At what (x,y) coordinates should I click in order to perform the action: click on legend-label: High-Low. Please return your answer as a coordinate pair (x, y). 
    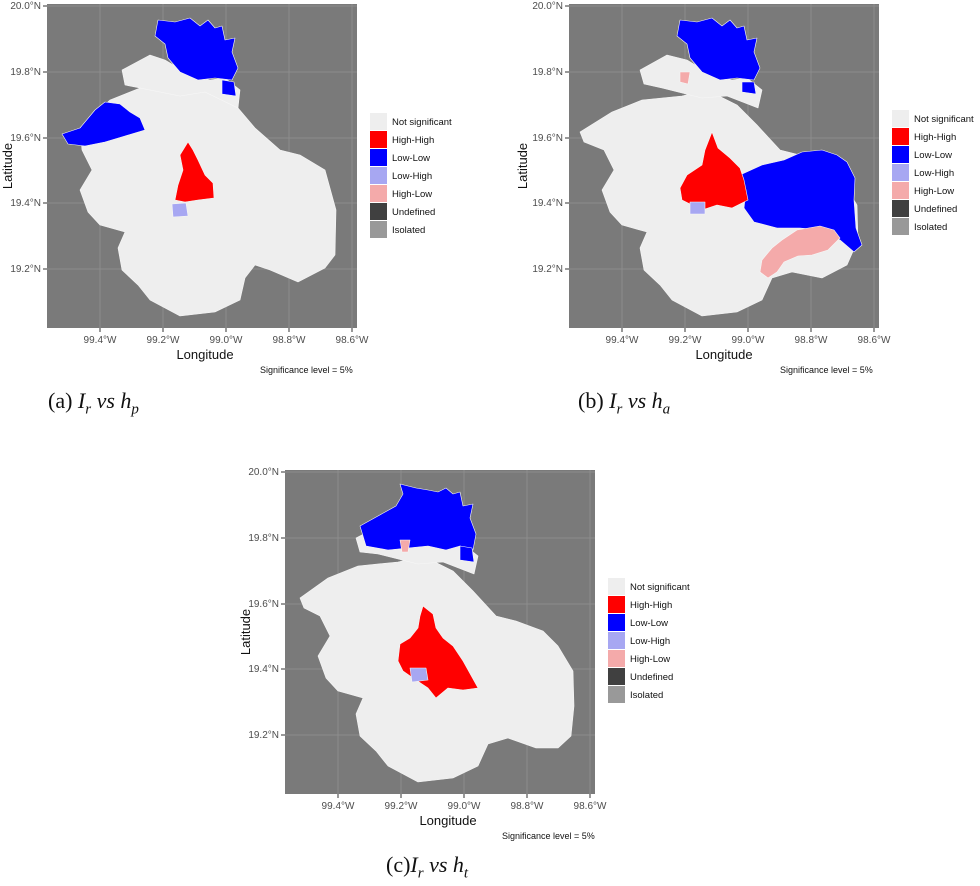
    Looking at the image, I should click on (650, 659).